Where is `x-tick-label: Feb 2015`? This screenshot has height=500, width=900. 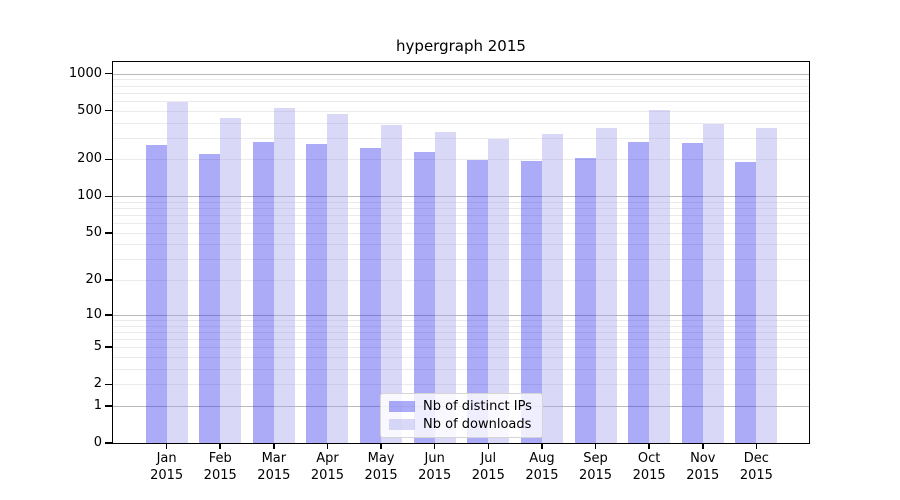 x-tick-label: Feb 2015 is located at coordinates (220, 467).